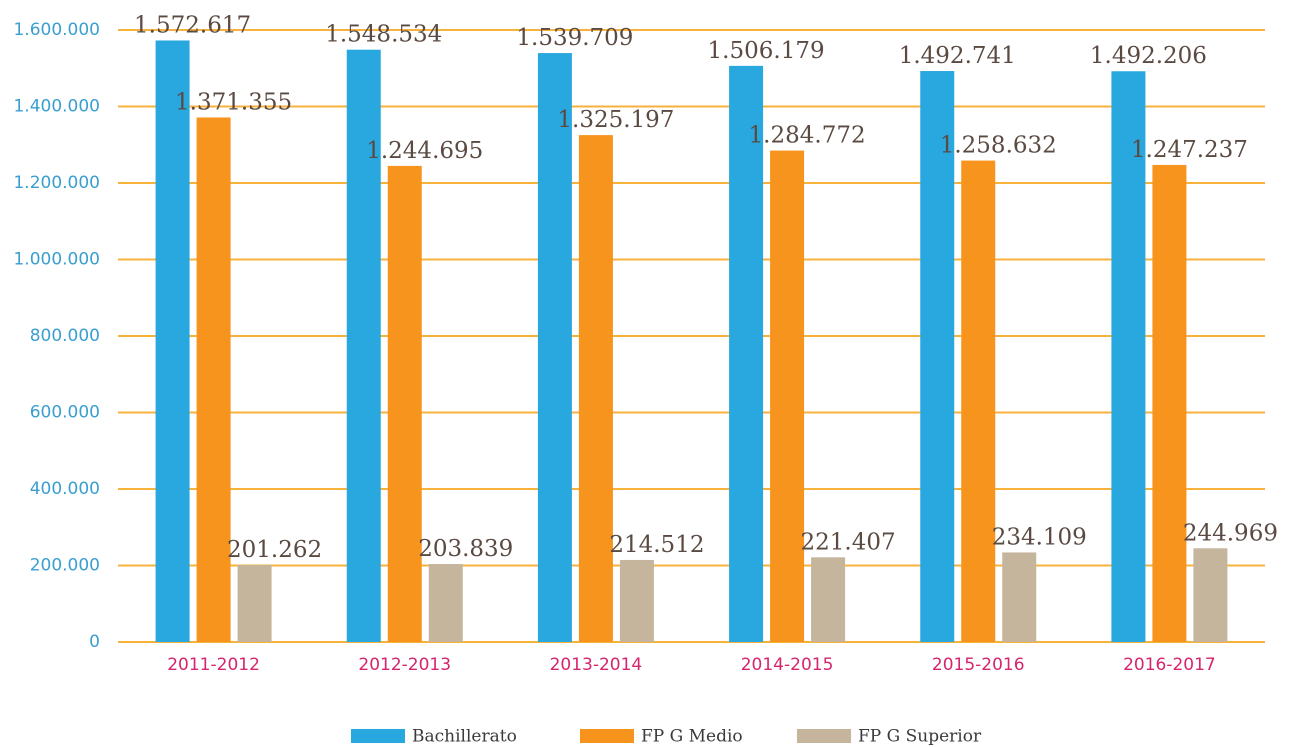 This screenshot has height=747, width=1306. I want to click on value-label: 234.109, so click(1039, 537).